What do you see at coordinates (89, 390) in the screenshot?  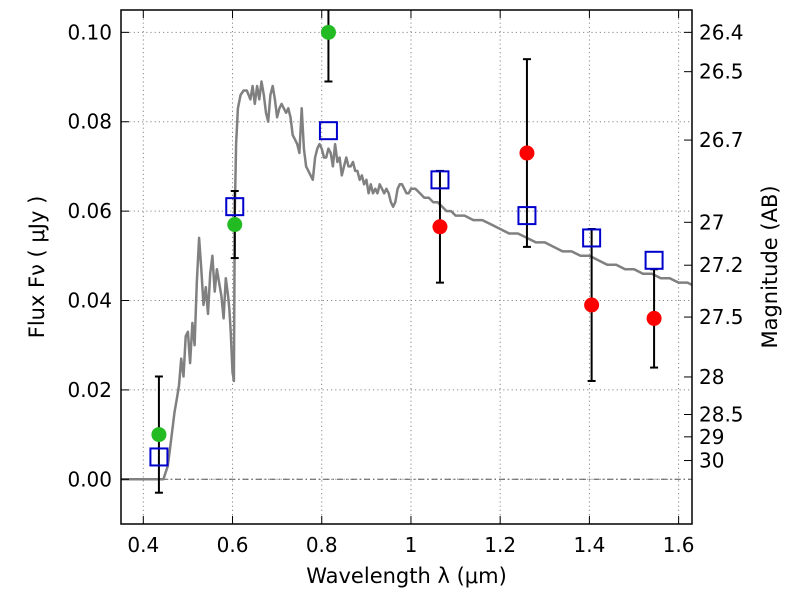 I see `y-tick-label: 0.02` at bounding box center [89, 390].